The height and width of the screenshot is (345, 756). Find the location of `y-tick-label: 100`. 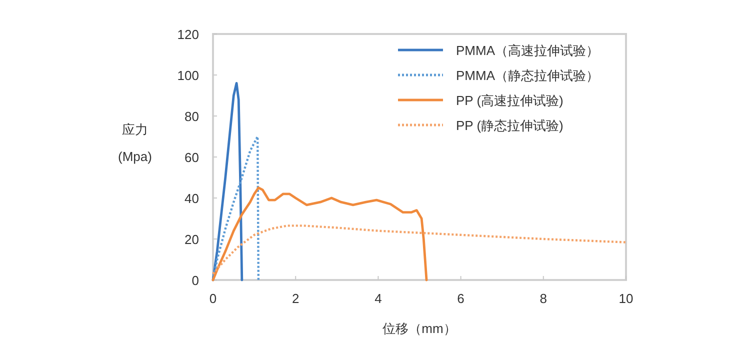

y-tick-label: 100 is located at coordinates (188, 75).